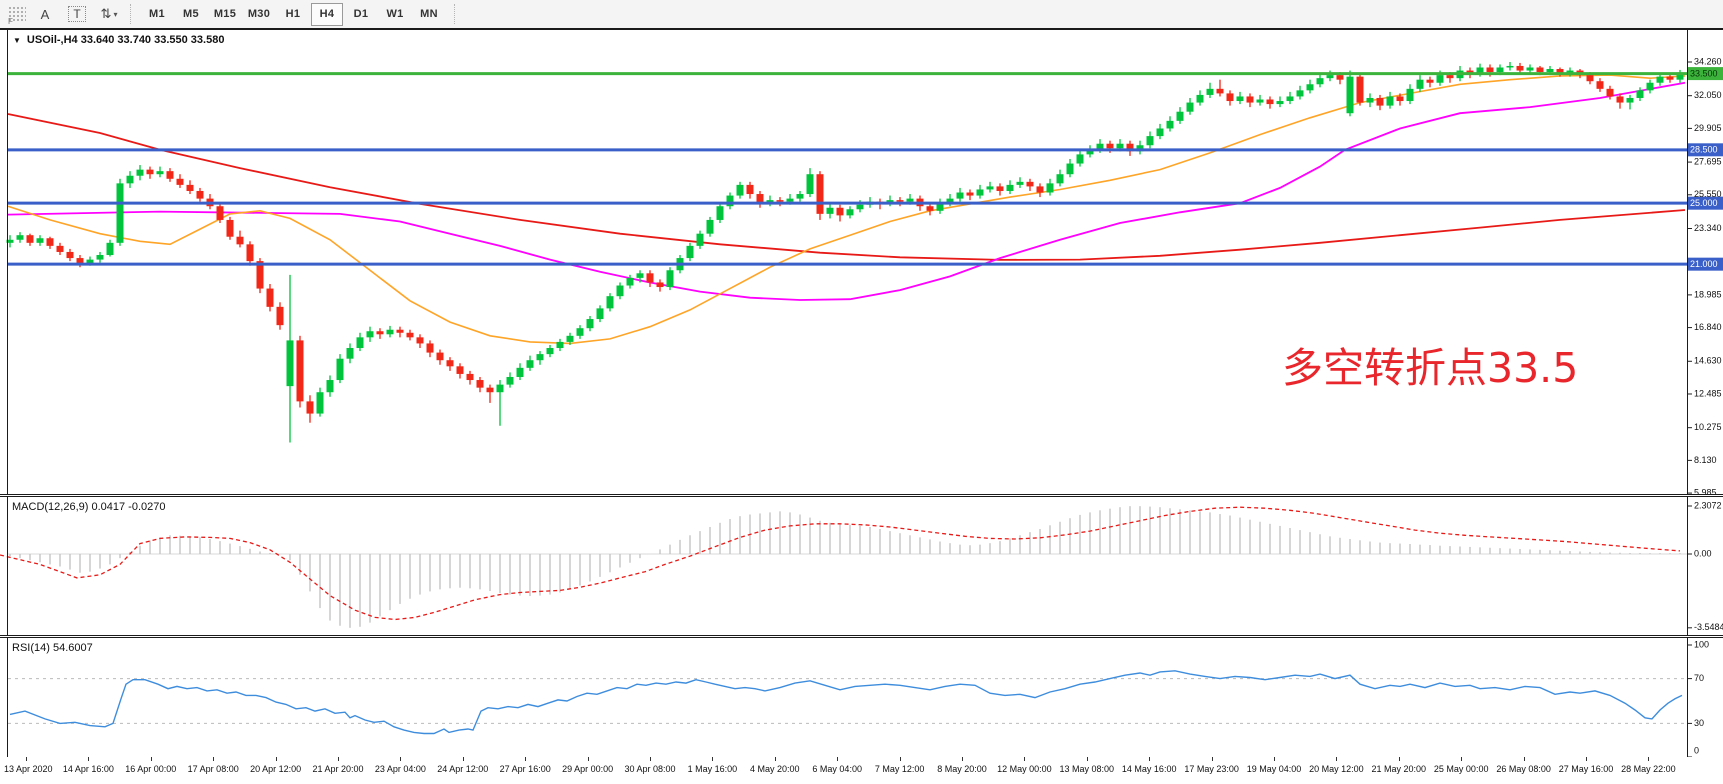 The image size is (1723, 784). Describe the element at coordinates (525, 769) in the screenshot. I see `date-label: 27 Apr 16:00` at that location.